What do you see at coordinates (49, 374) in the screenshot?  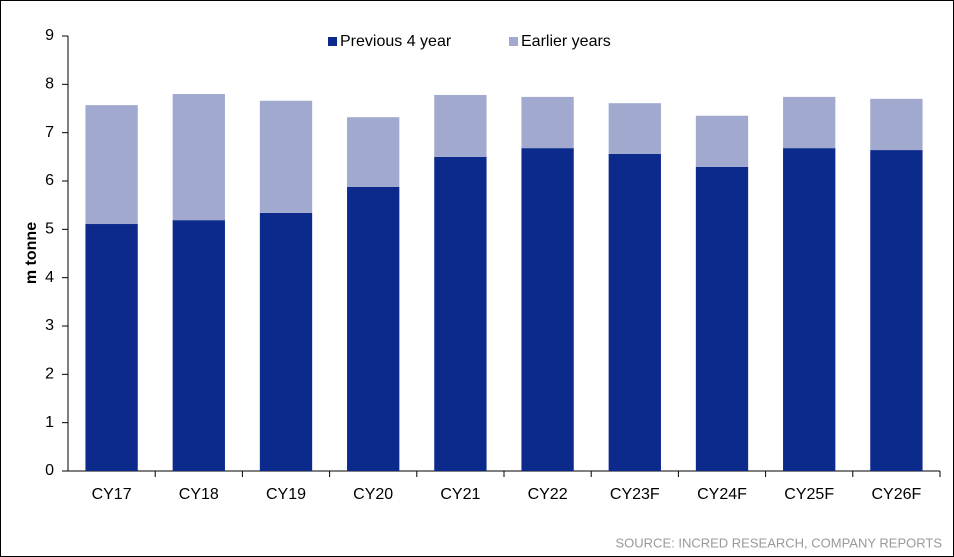 I see `y-tick-label: 2` at bounding box center [49, 374].